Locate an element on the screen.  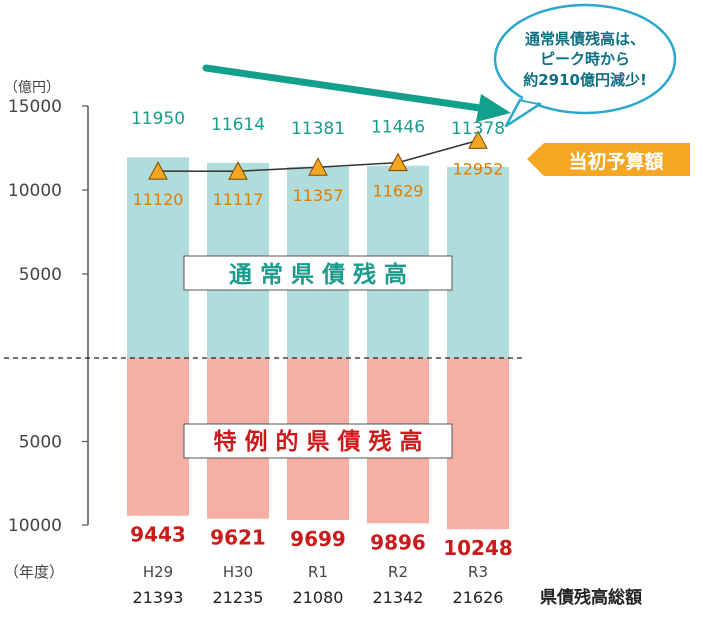
callout-bubble is located at coordinates (585, 59).